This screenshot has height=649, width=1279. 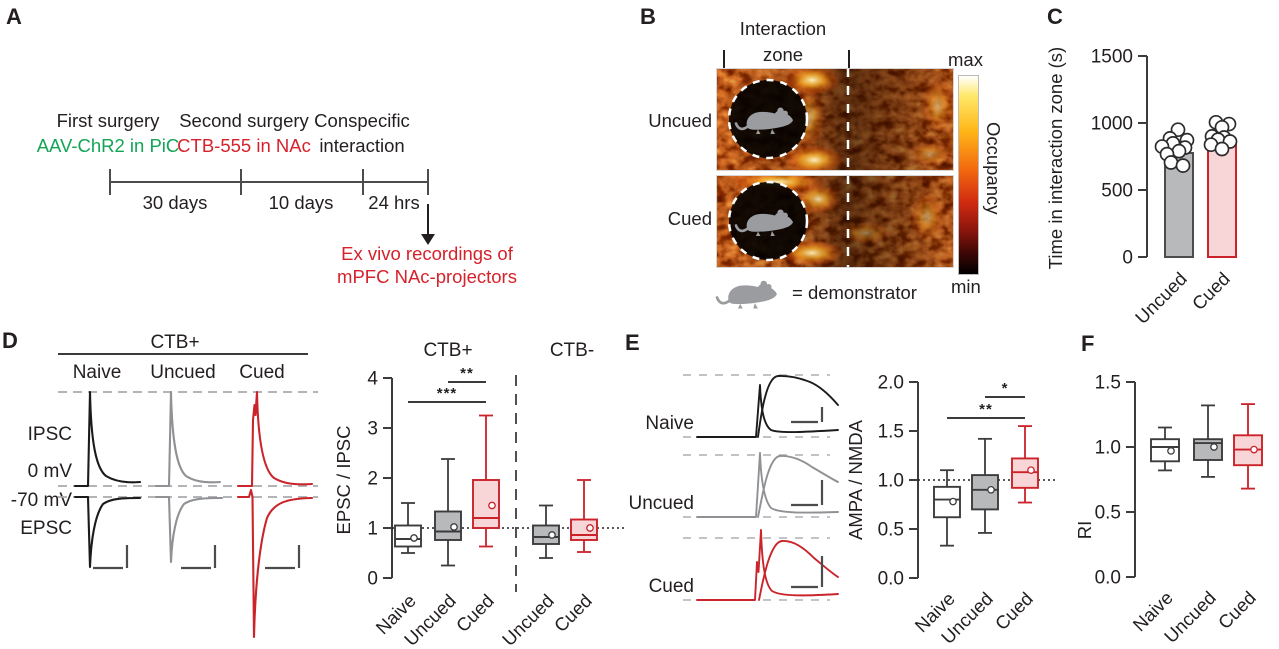 I want to click on panel-c-label: C, so click(x=1055, y=16).